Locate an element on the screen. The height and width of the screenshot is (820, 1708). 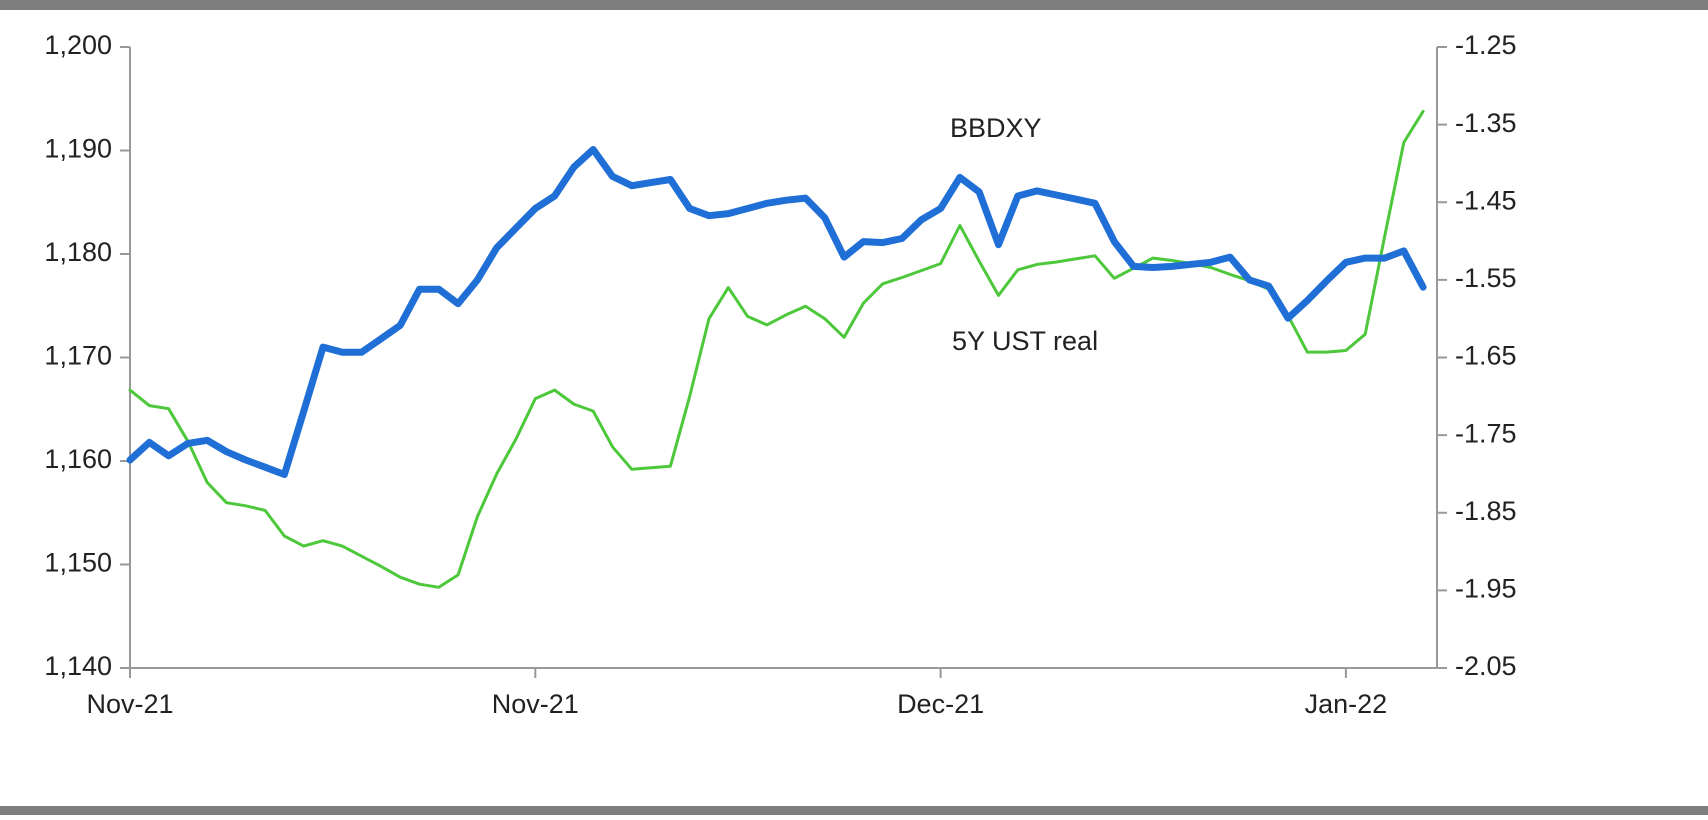
y2-tick-label: -1.75 is located at coordinates (1486, 433).